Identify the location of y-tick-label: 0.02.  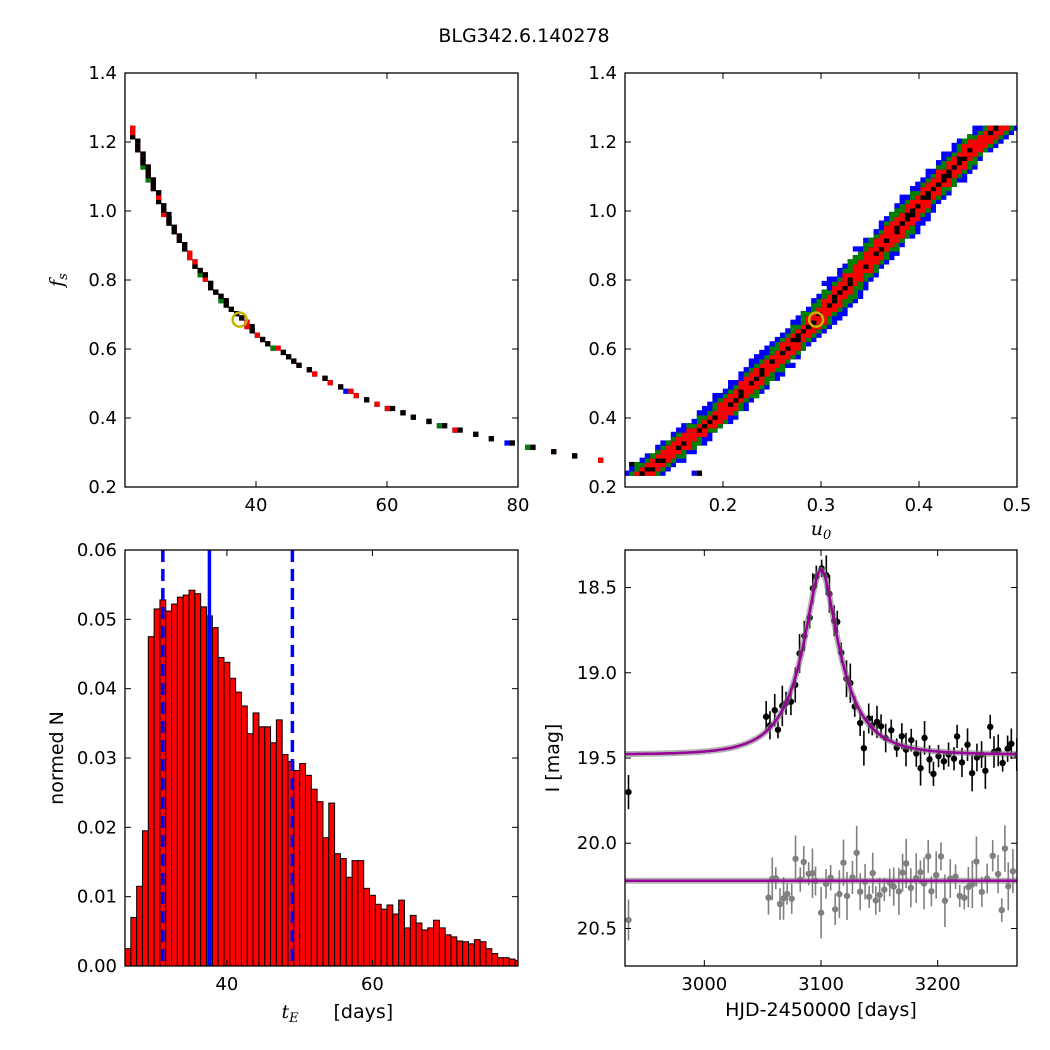
(97, 827).